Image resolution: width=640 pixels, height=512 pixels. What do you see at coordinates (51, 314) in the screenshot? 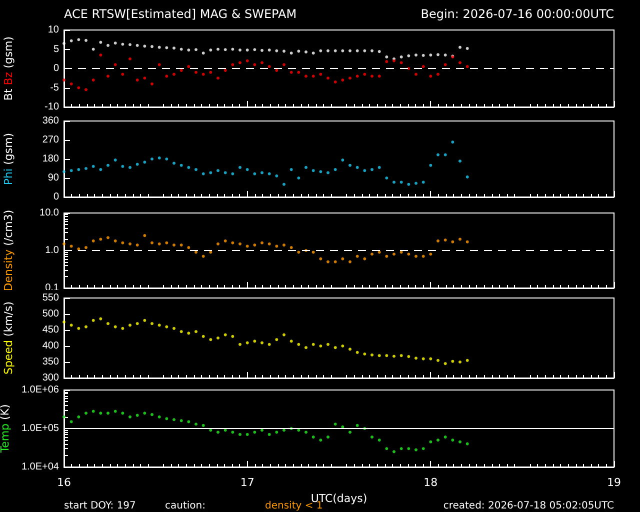
I see `y-tick-label: 500` at bounding box center [51, 314].